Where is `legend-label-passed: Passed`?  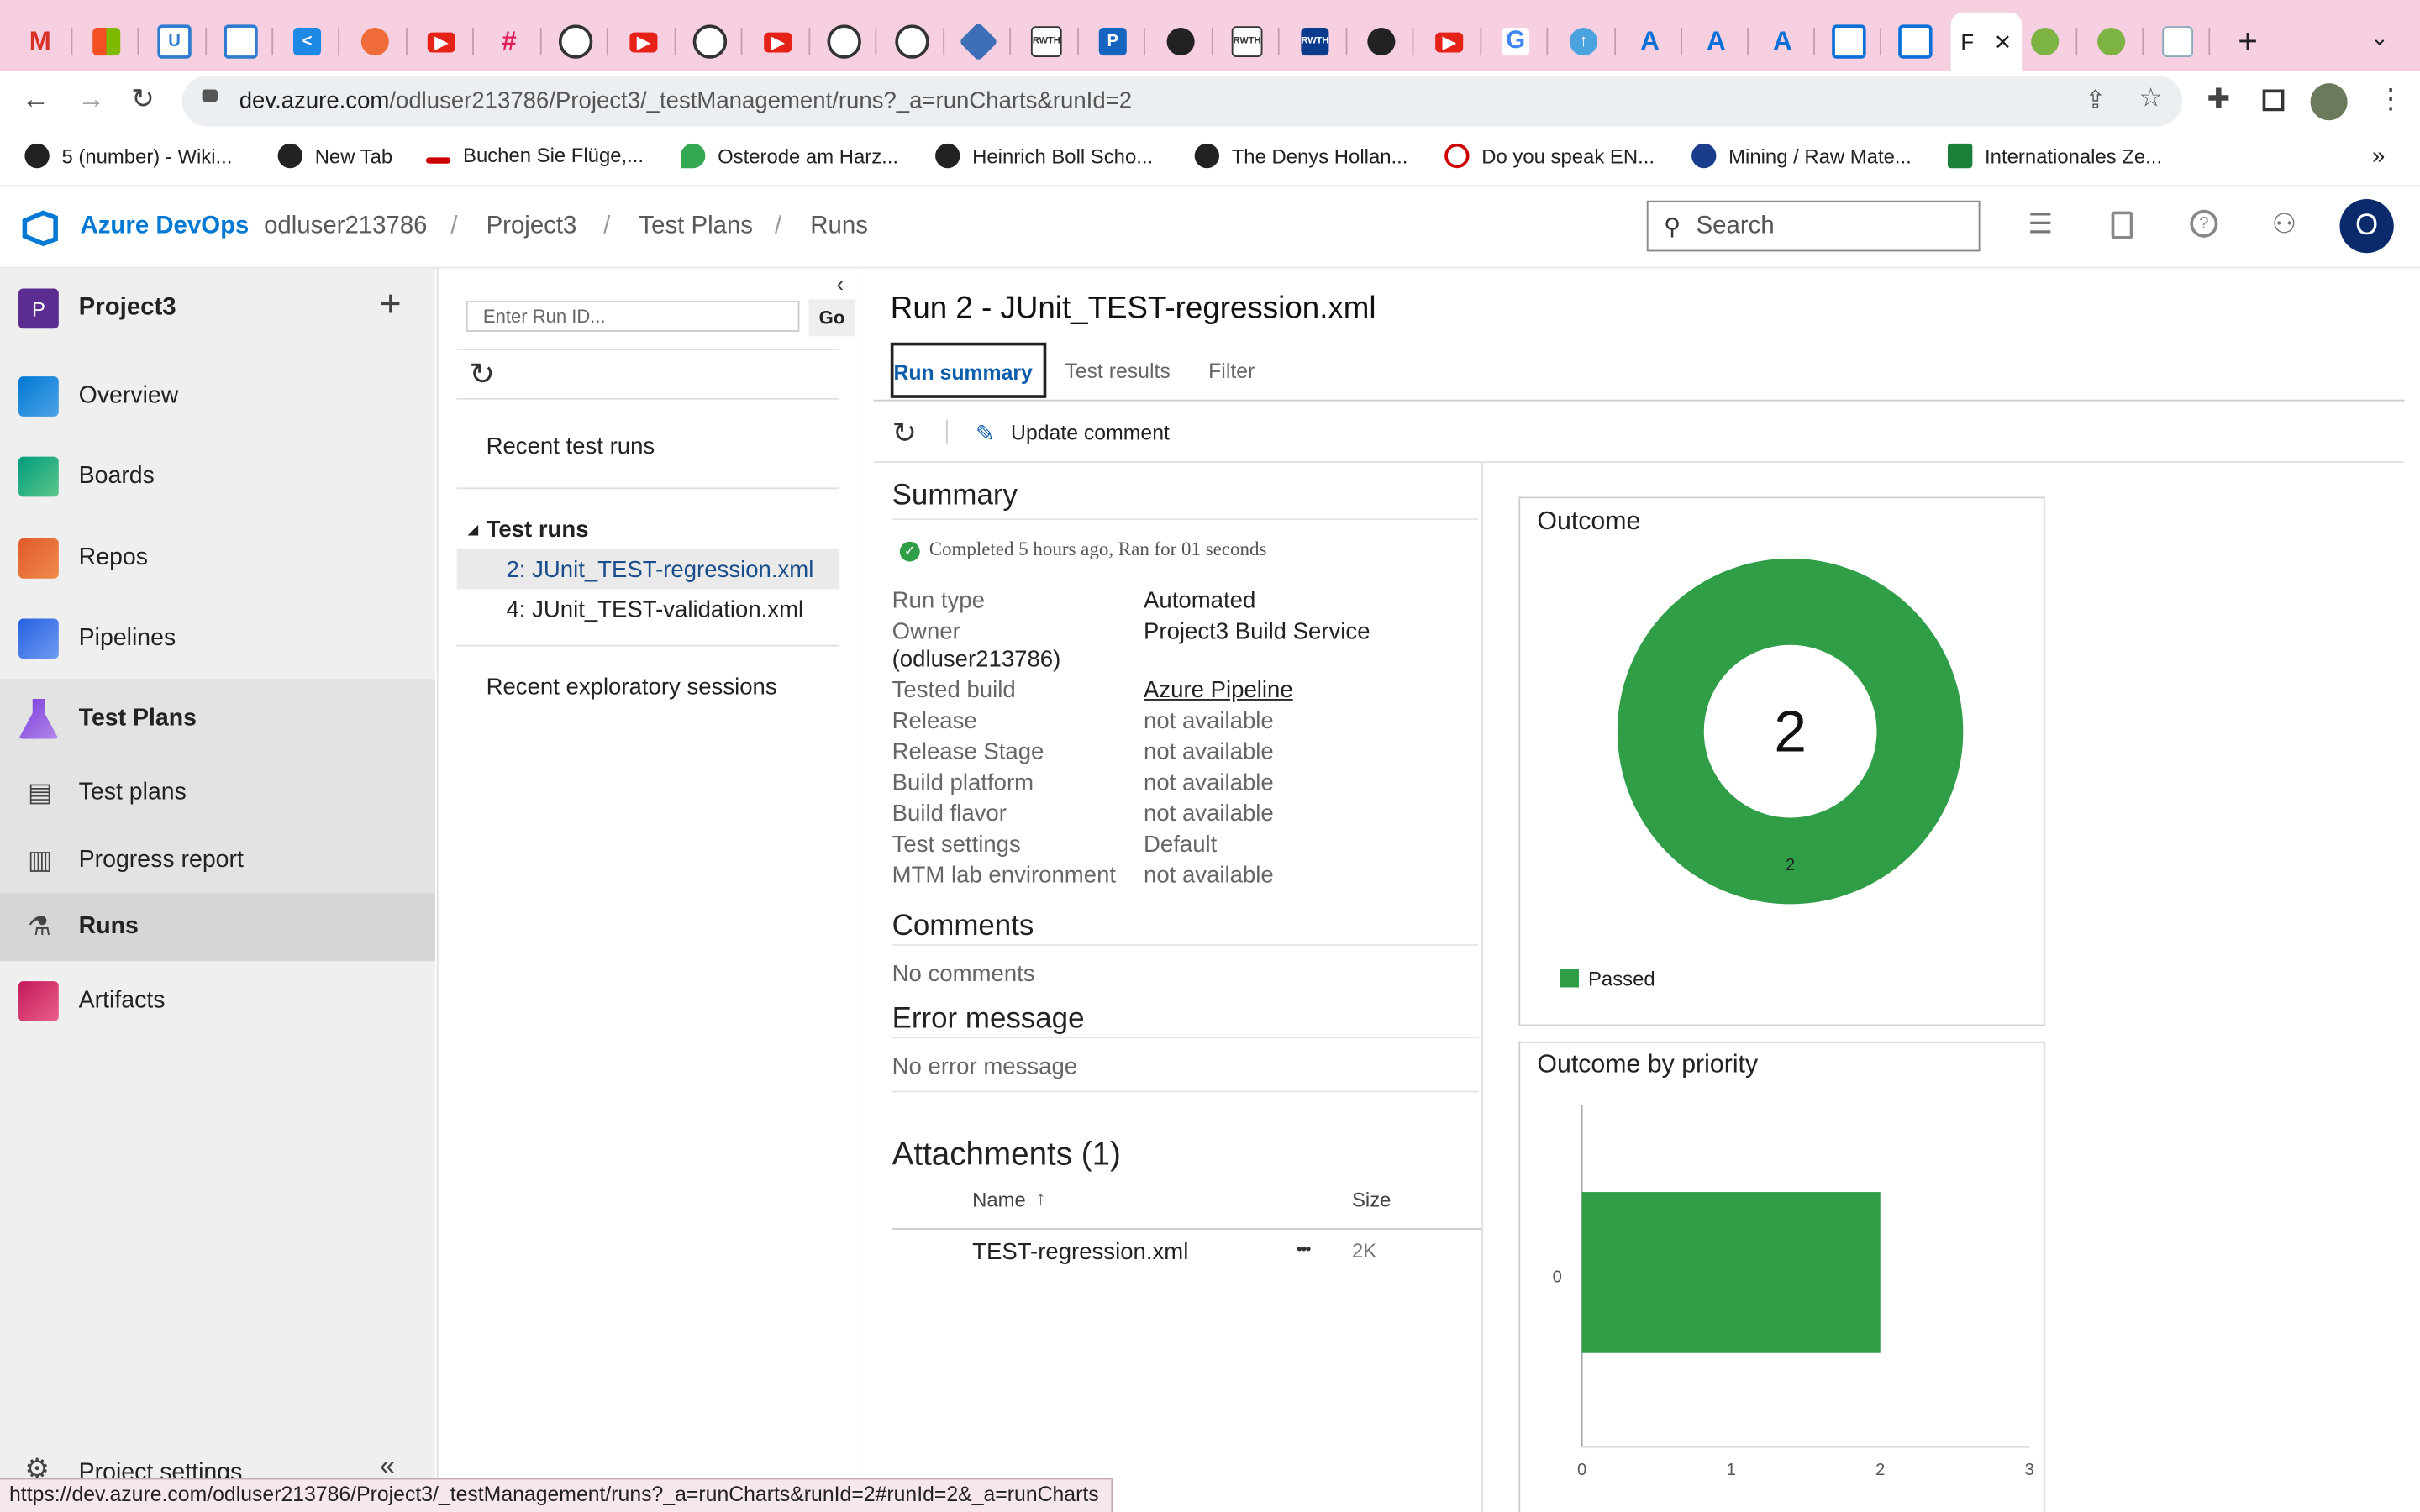
legend-label-passed: Passed is located at coordinates (1621, 979).